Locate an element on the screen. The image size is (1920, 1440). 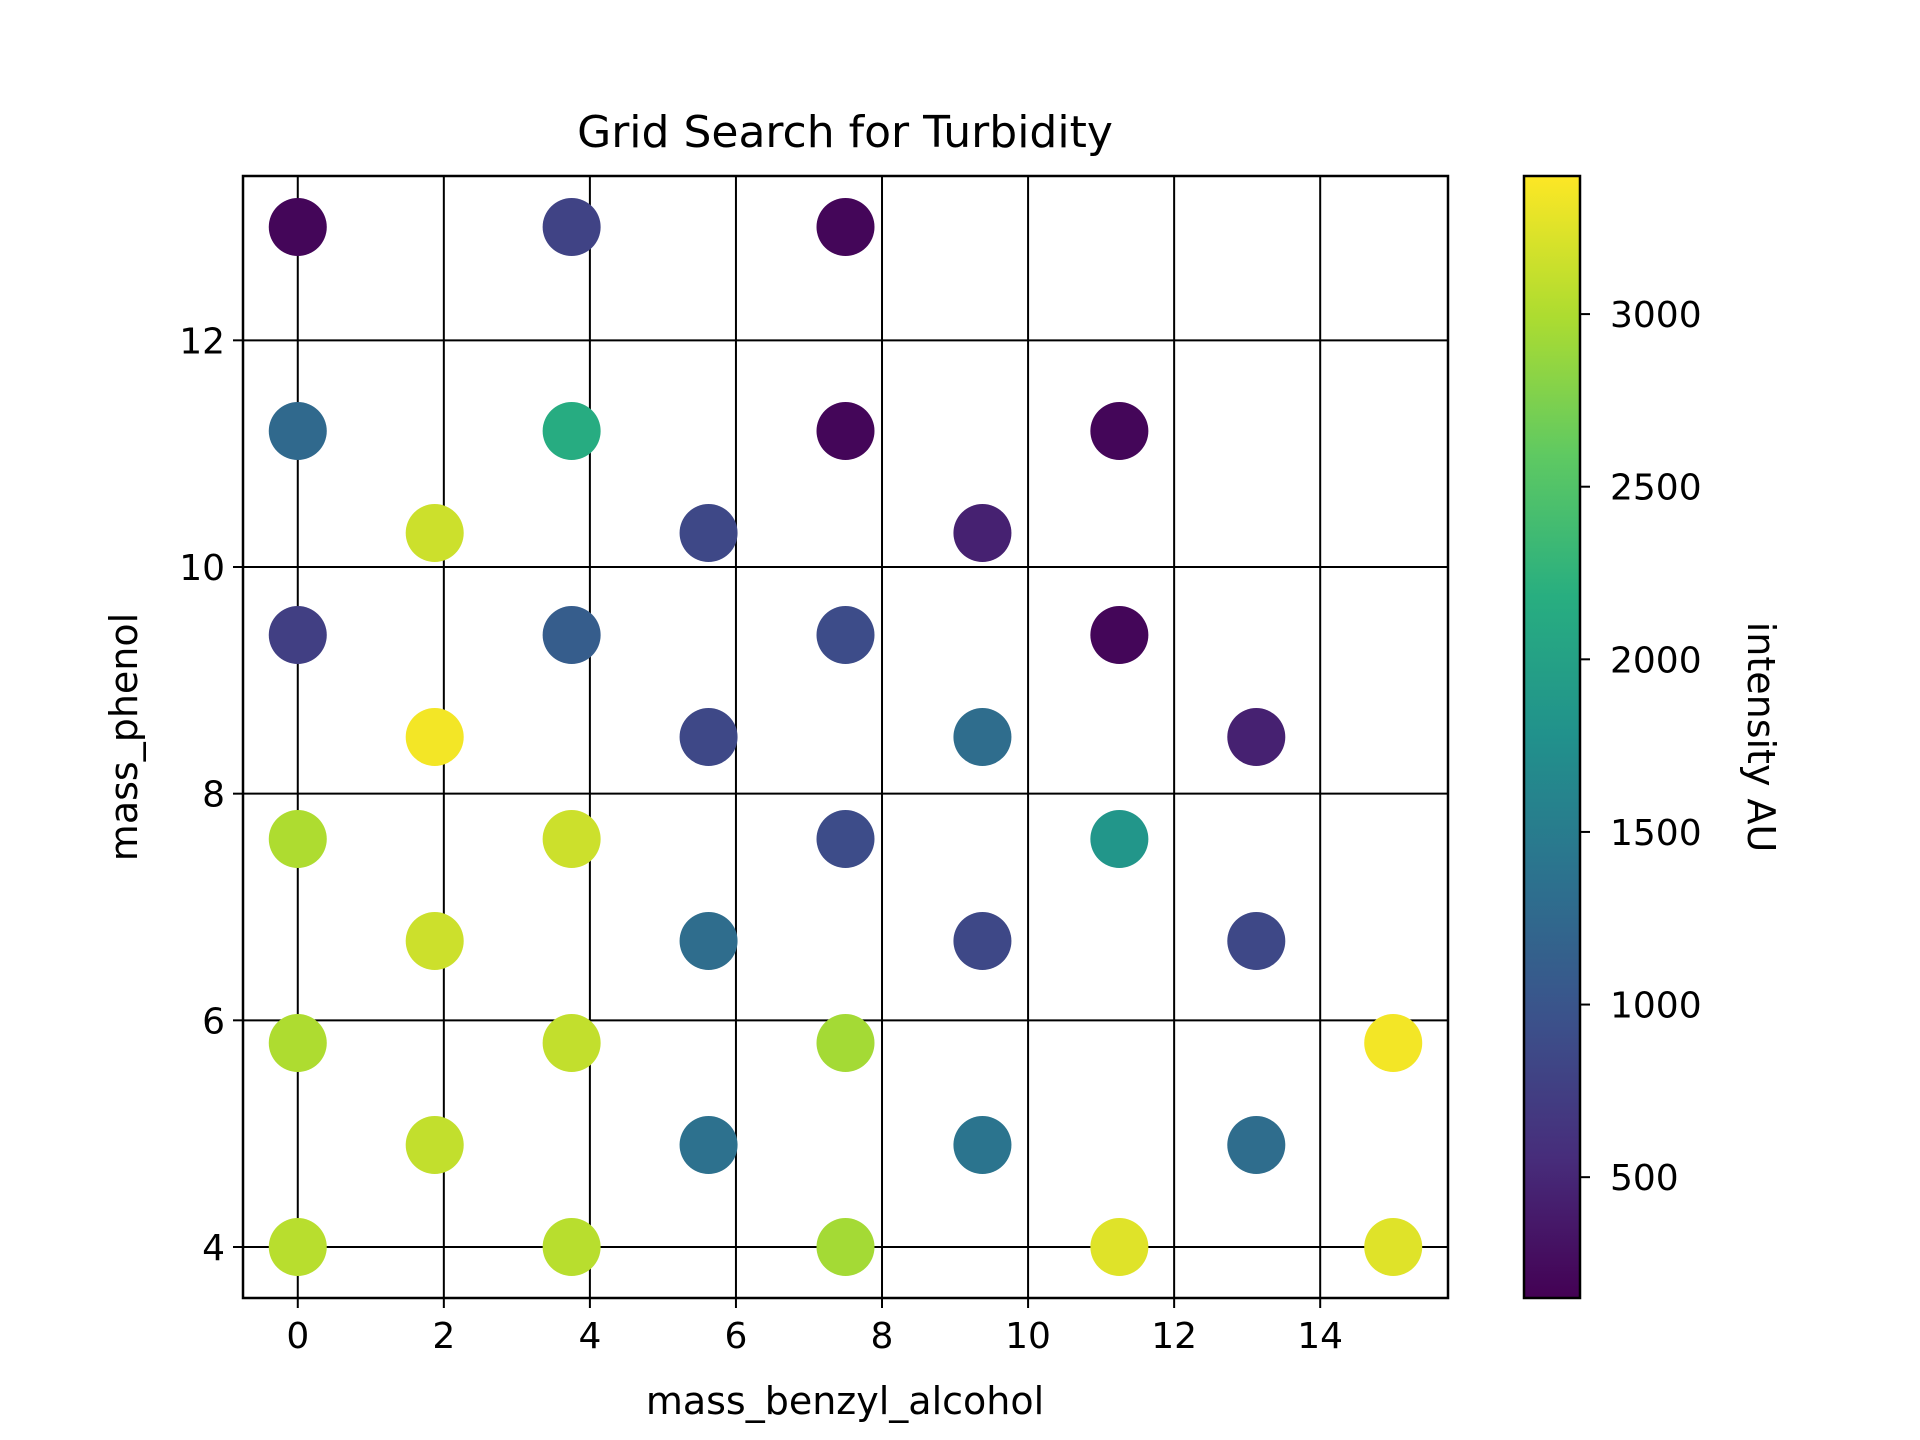
colorbar is located at coordinates (1552, 737).